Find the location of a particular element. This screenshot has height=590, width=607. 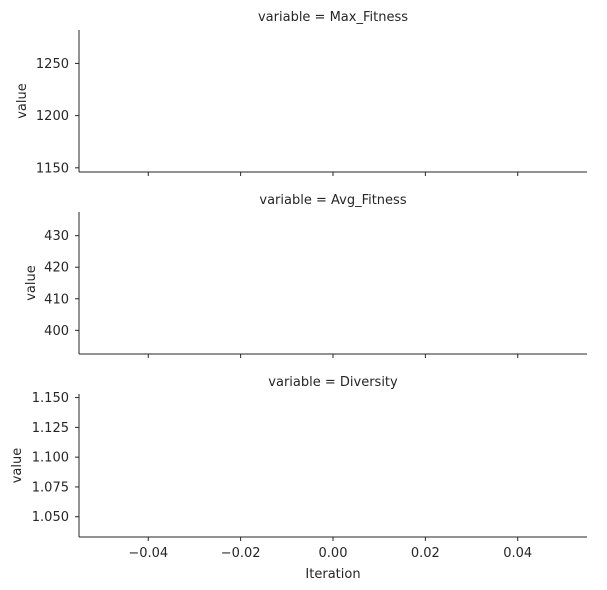

x-tick-label: 0.02 is located at coordinates (425, 553).